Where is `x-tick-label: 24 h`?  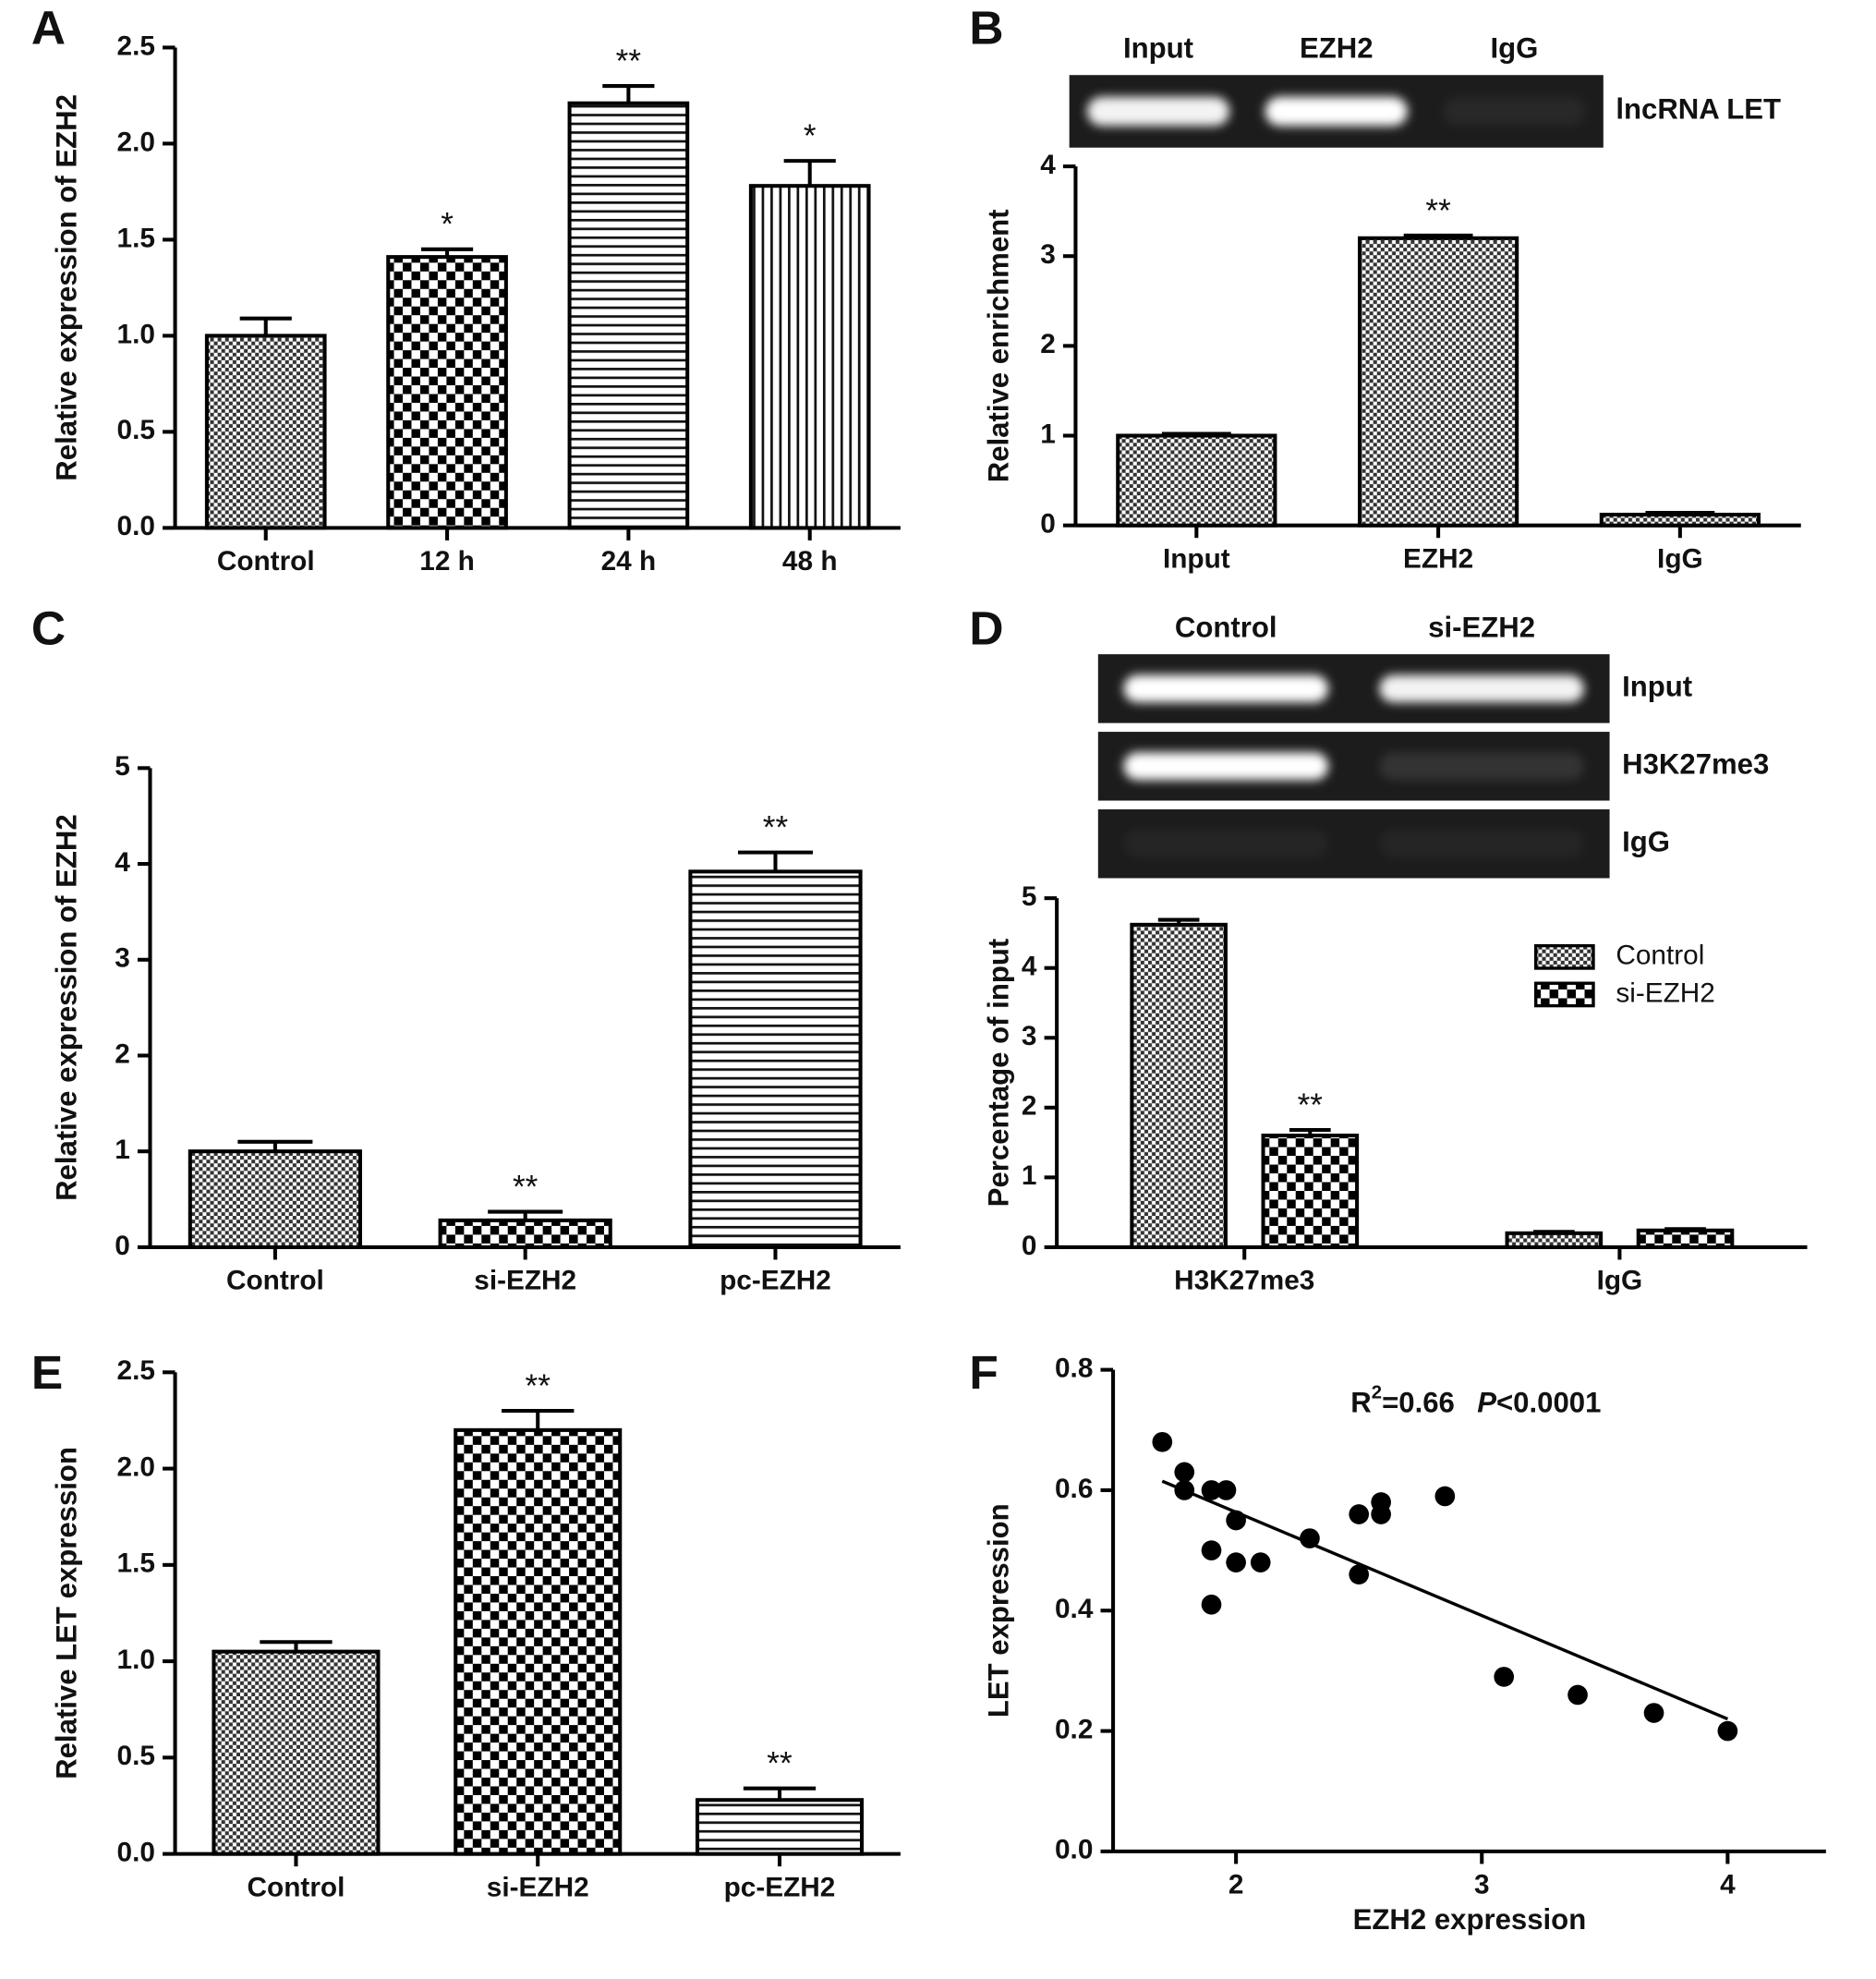 x-tick-label: 24 h is located at coordinates (629, 562).